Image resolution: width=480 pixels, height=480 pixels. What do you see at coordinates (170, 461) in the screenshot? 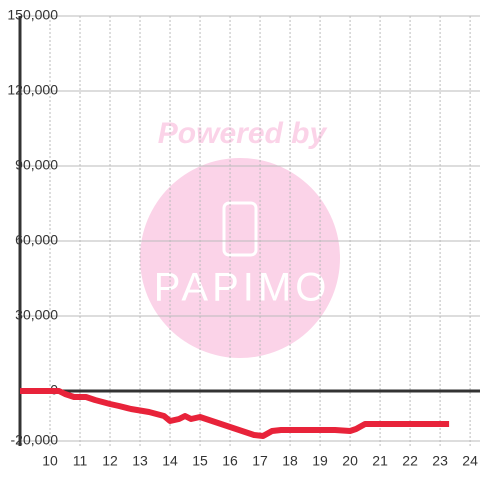
I see `x-tick-label: 14` at bounding box center [170, 461].